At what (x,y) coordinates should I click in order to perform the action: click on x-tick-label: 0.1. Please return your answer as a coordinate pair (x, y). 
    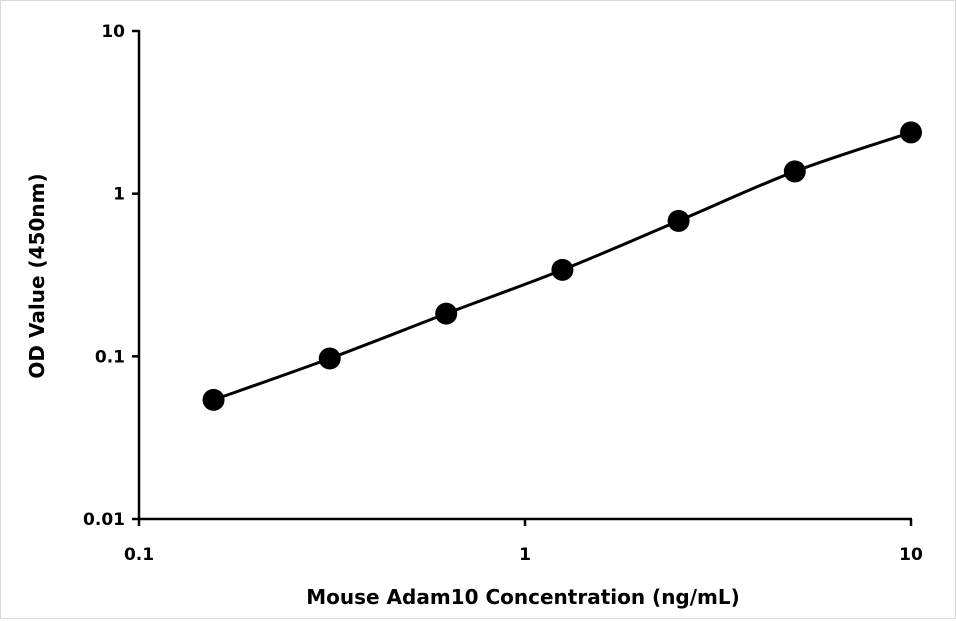
    Looking at the image, I should click on (139, 555).